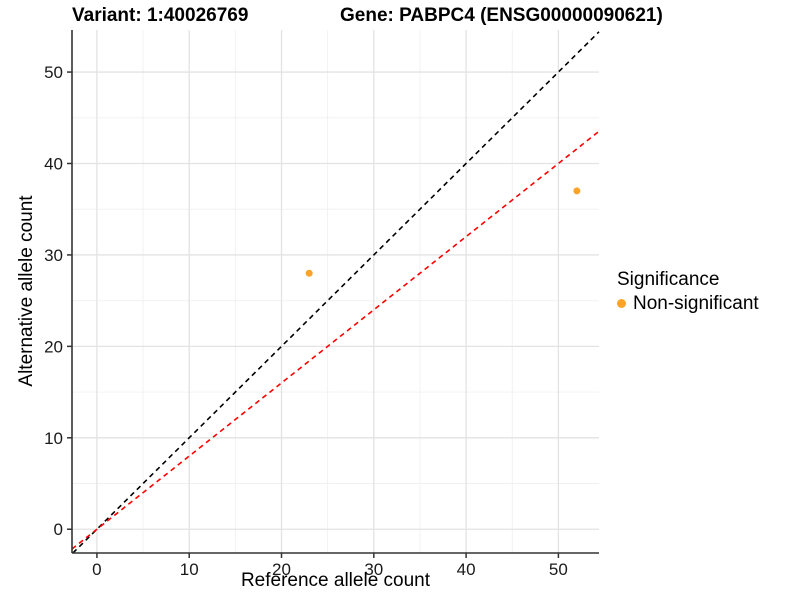 The height and width of the screenshot is (600, 800). Describe the element at coordinates (26, 291) in the screenshot. I see `y-axis-title: Alternative allele count` at that location.